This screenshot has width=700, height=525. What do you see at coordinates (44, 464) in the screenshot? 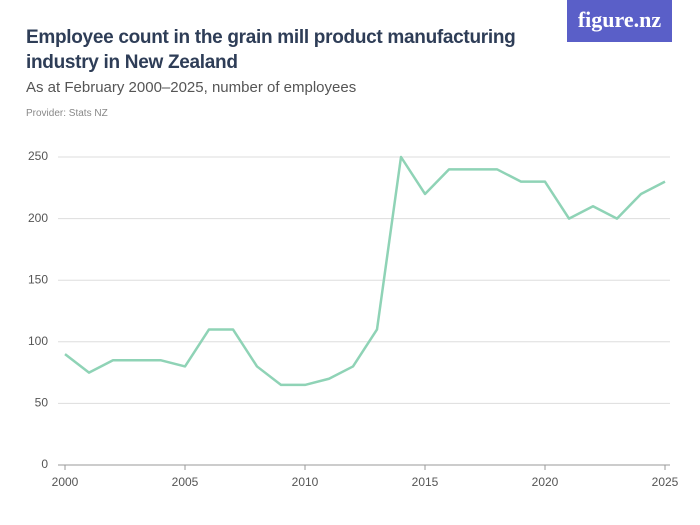
I see `y-tick-label: 0` at bounding box center [44, 464].